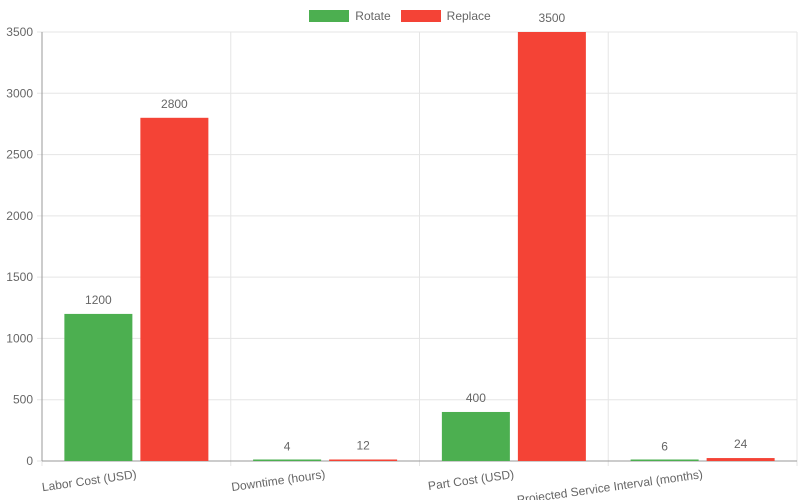 The height and width of the screenshot is (500, 800). Describe the element at coordinates (19, 338) in the screenshot. I see `y-tick-label: 1000` at that location.